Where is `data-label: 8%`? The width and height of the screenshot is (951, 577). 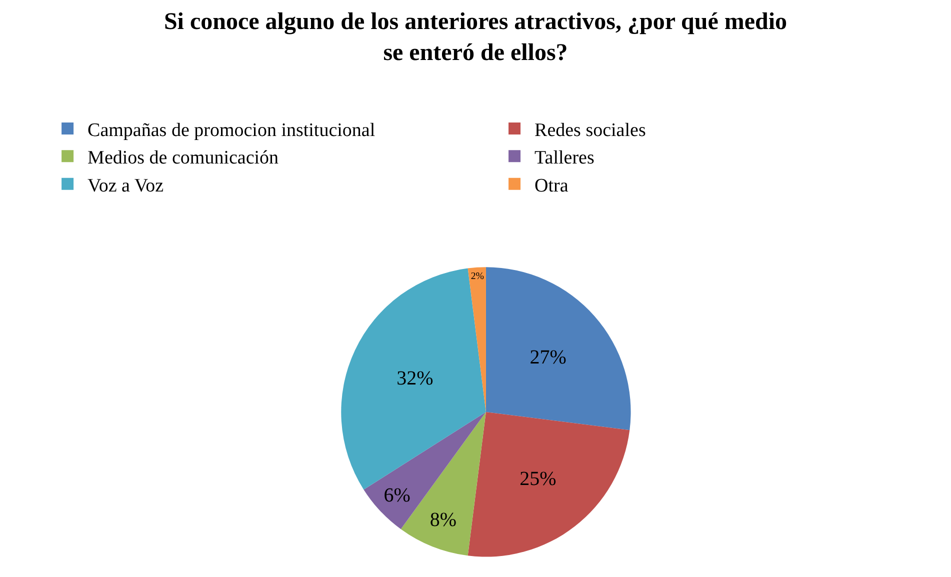
data-label: 8% is located at coordinates (443, 519).